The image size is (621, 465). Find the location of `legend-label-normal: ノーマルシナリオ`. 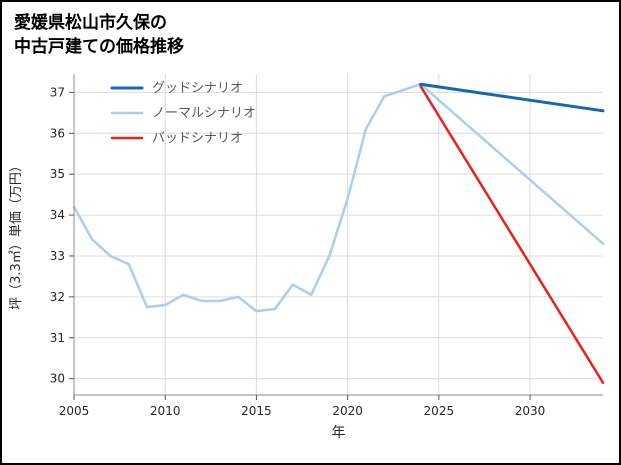

legend-label-normal: ノーマルシナリオ is located at coordinates (204, 113).